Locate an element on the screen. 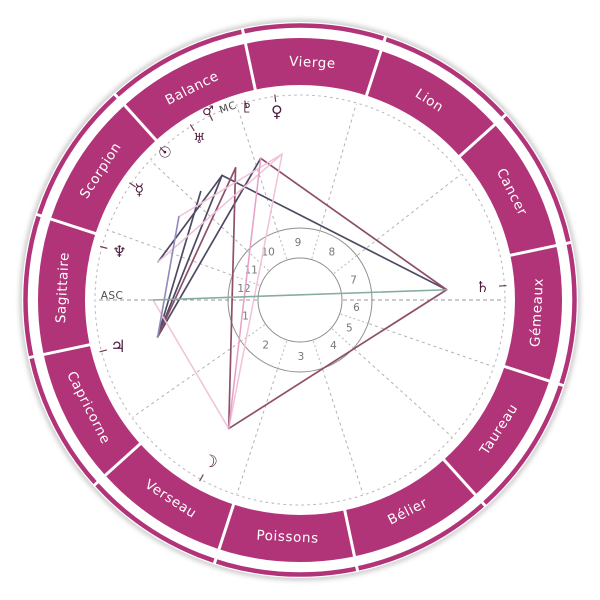 The width and height of the screenshot is (600, 600). house-number-2: 2 is located at coordinates (265, 346).